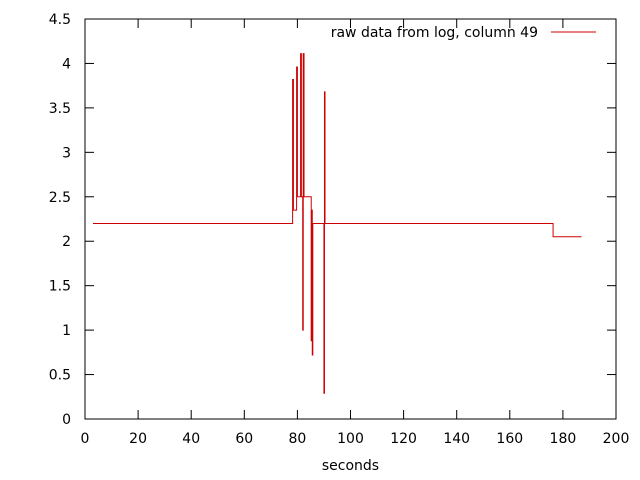 The width and height of the screenshot is (640, 480). Describe the element at coordinates (350, 439) in the screenshot. I see `x-tick-label: 100` at that location.